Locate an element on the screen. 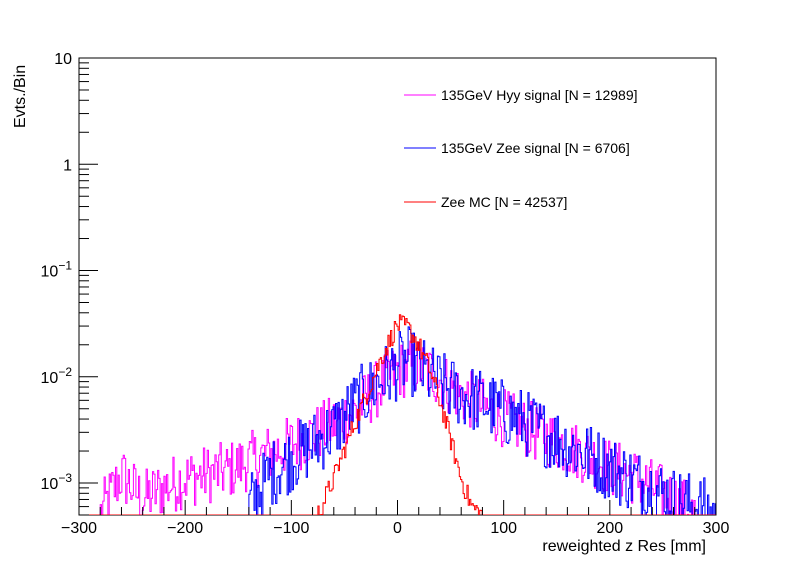 The image size is (796, 572). x-tick-label: −200 is located at coordinates (185, 528).